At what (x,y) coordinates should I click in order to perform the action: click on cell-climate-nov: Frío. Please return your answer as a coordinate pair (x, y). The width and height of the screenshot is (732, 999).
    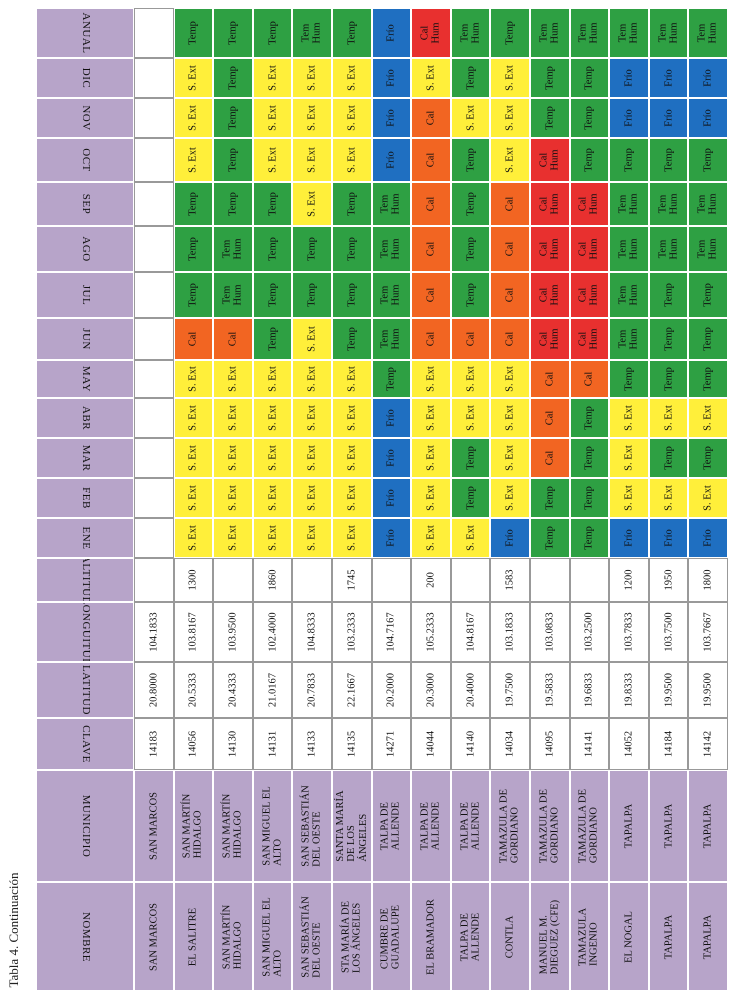
    Looking at the image, I should click on (391, 118).